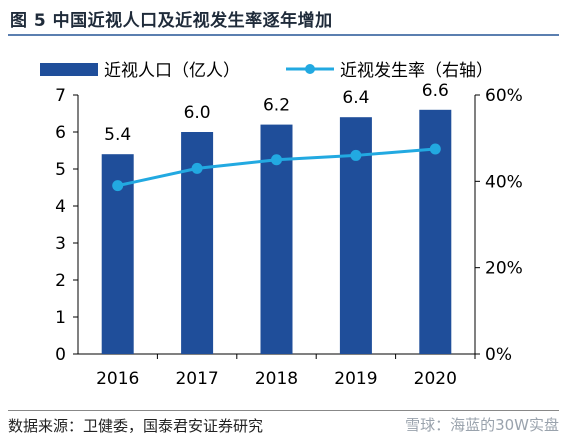  I want to click on legend: 近视人口（亿人） 近视发生率（右轴）, so click(266, 71).